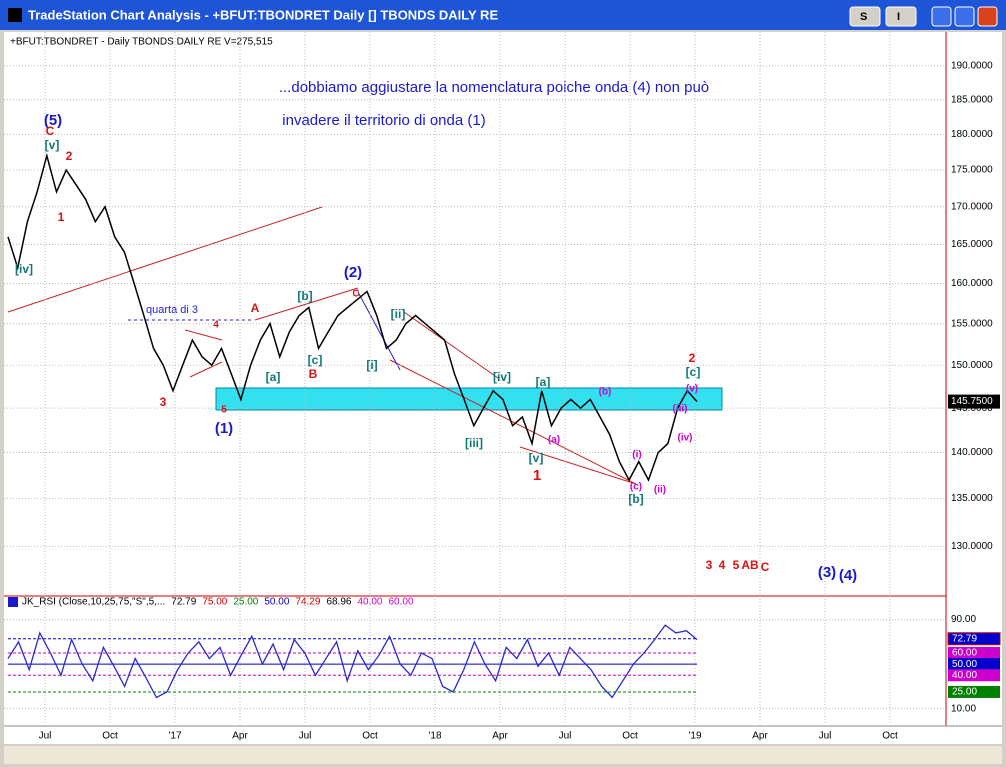 The image size is (1006, 767). I want to click on minimize-button, so click(941, 16).